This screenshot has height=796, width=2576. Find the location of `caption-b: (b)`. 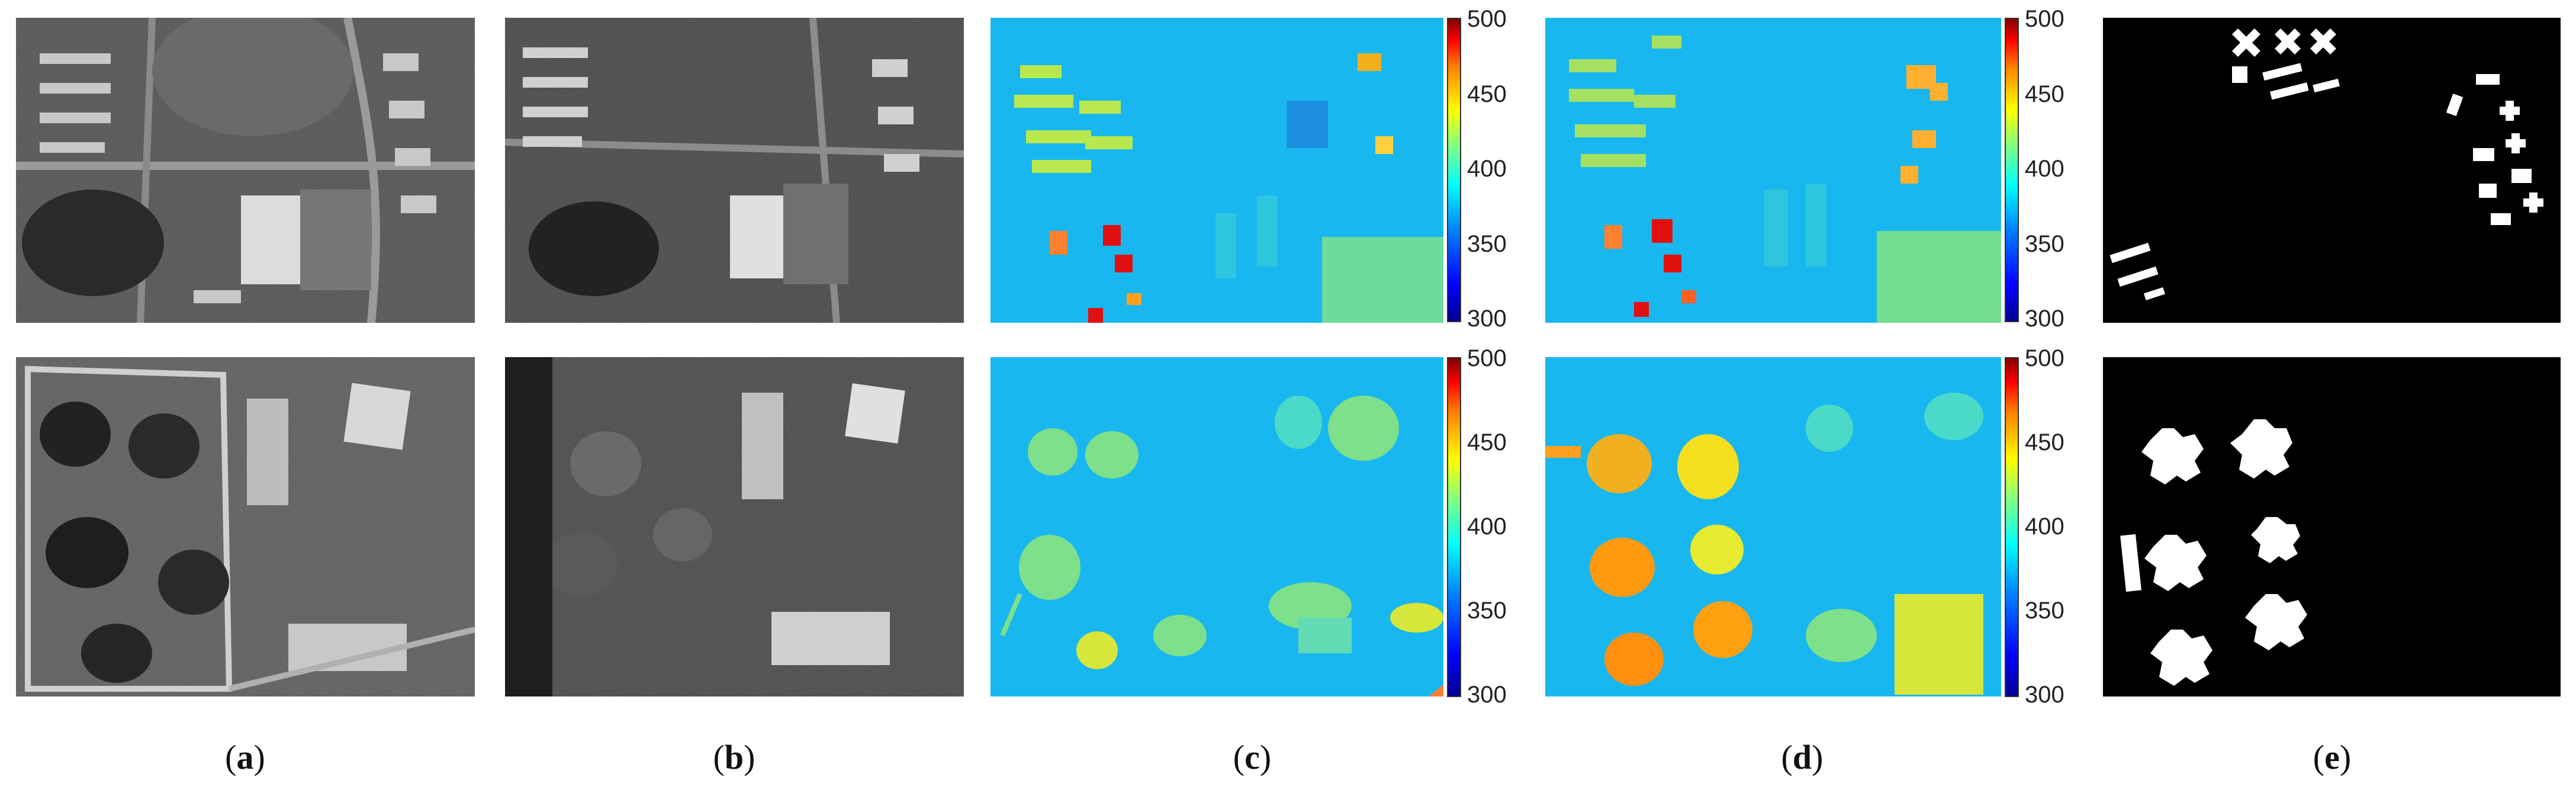

caption-b: (b) is located at coordinates (734, 757).